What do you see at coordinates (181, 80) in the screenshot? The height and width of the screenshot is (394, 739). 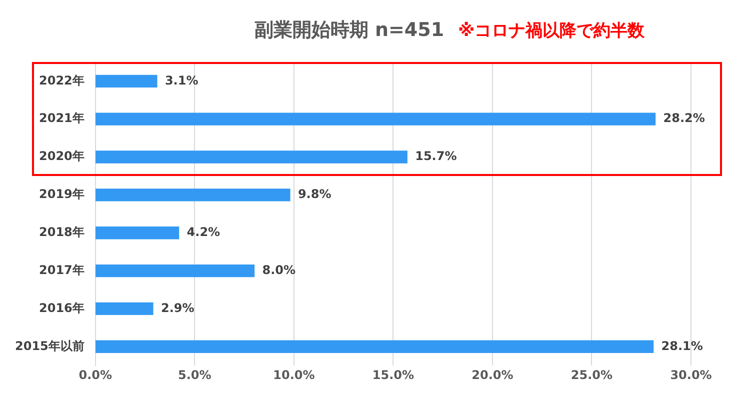 I see `data-label: 3.1%` at bounding box center [181, 80].